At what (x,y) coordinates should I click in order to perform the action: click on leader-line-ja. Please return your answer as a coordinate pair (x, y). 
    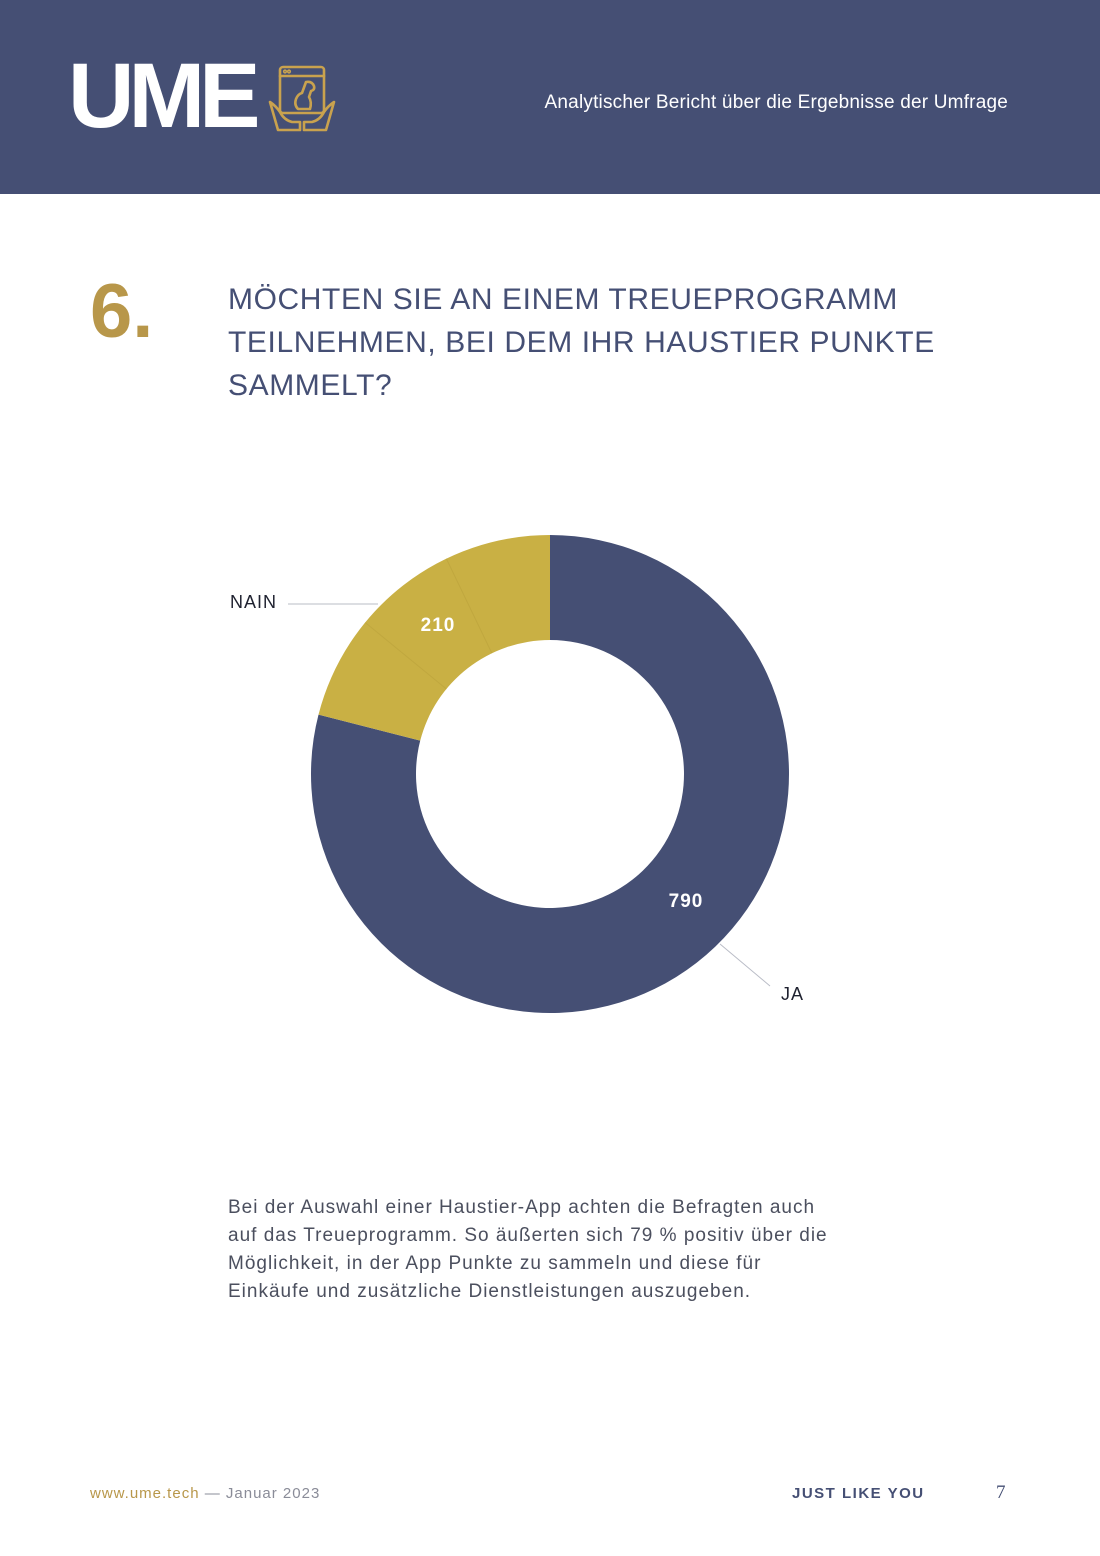
    Looking at the image, I should click on (745, 965).